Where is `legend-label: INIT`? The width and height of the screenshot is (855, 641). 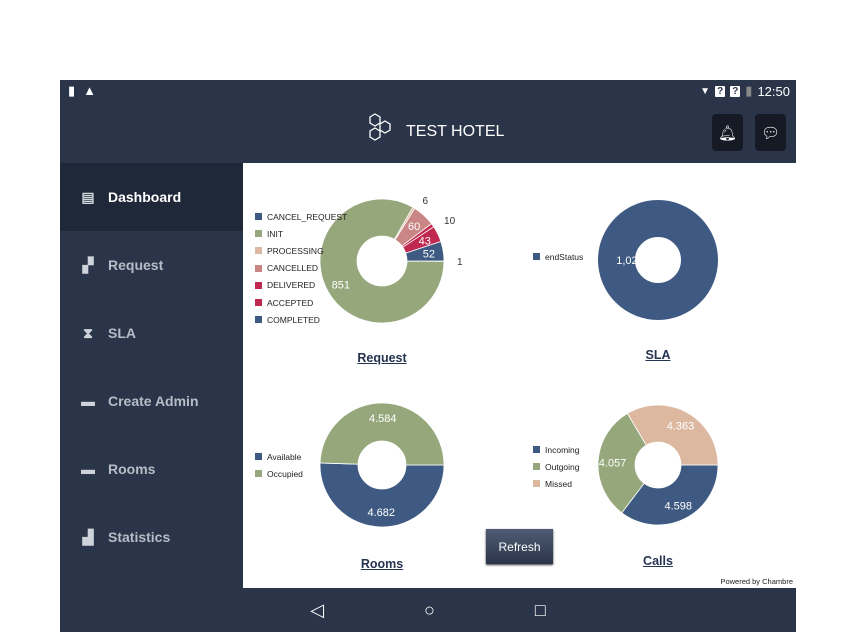 legend-label: INIT is located at coordinates (275, 233).